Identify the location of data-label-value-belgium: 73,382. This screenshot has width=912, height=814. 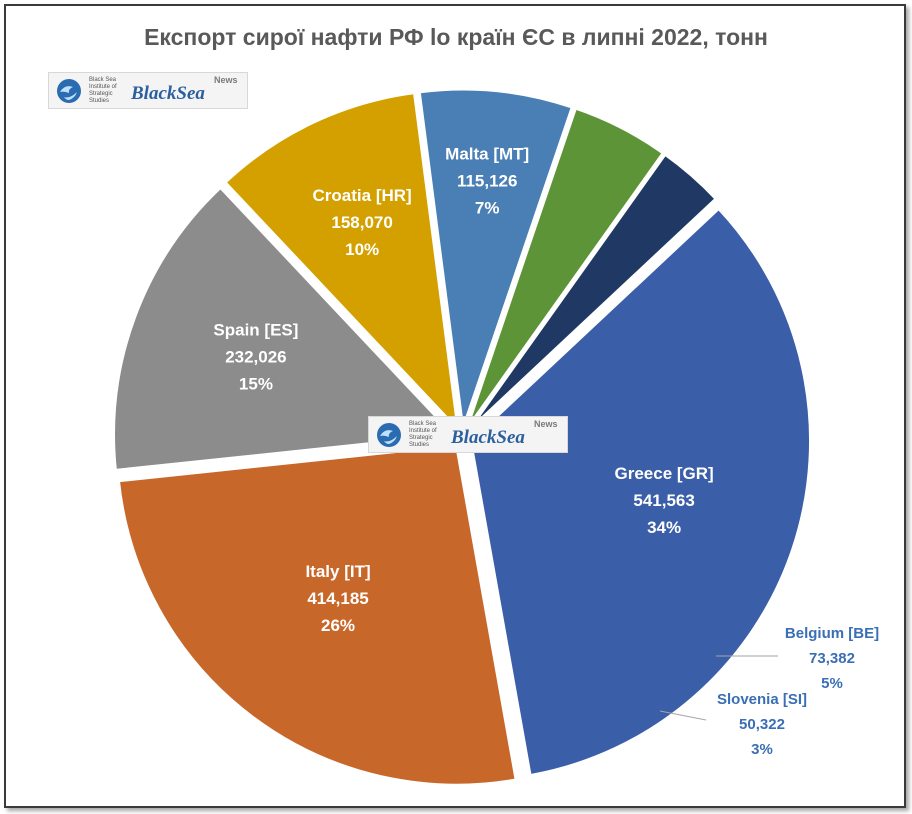
(832, 658).